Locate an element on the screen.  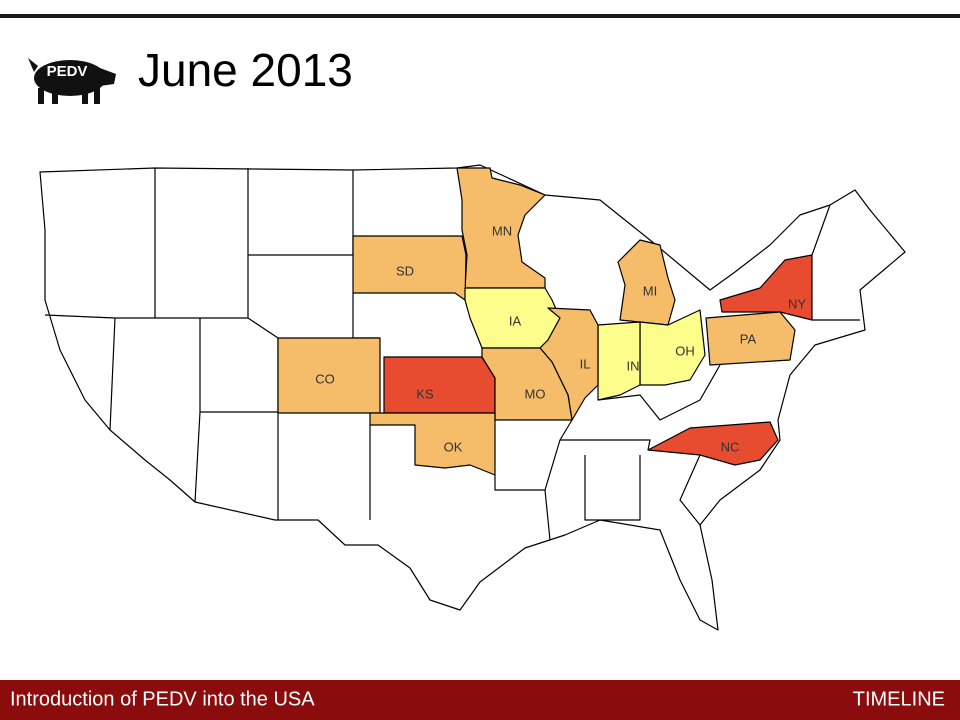
state-label: IL is located at coordinates (585, 363).